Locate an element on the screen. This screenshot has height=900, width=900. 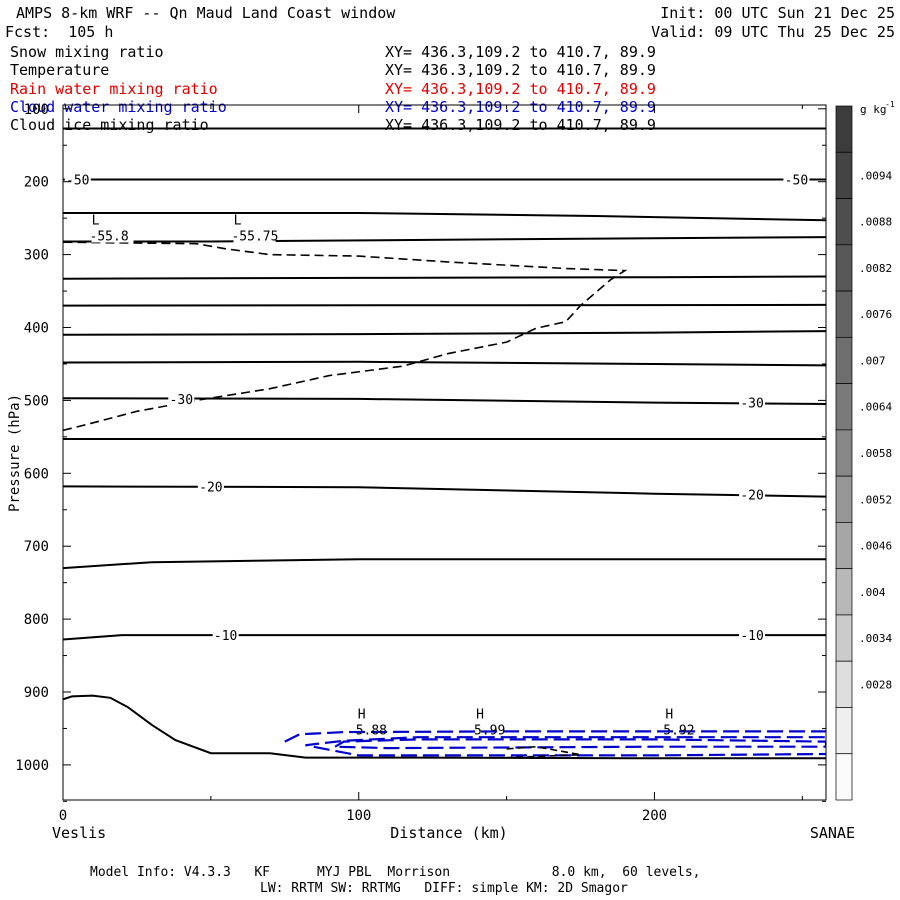
y-tick-label: 1000 is located at coordinates (32, 766).